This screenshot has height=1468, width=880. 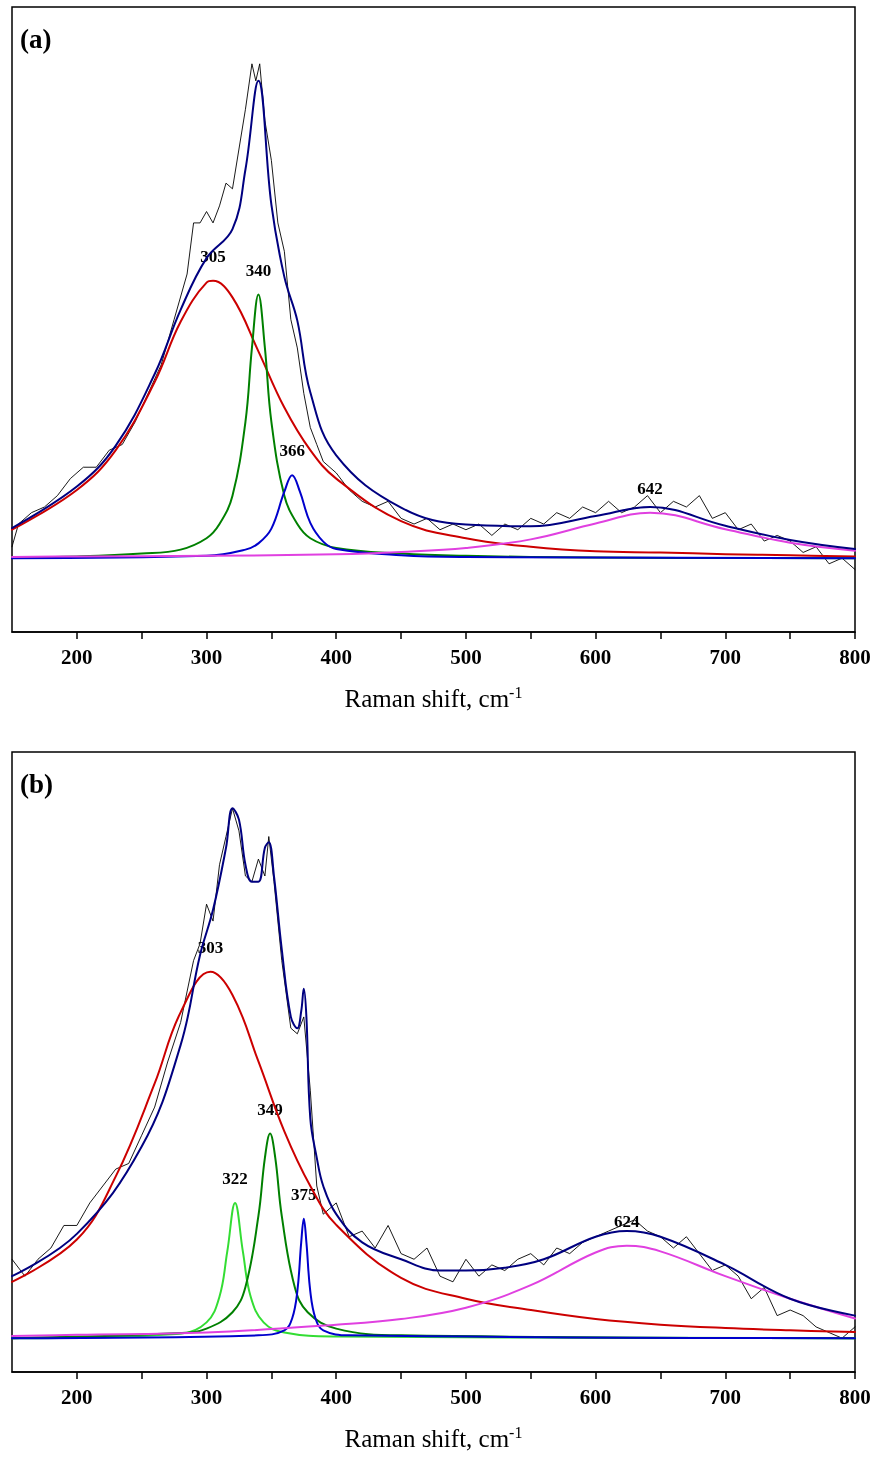 I want to click on text: (a), so click(x=36, y=38).